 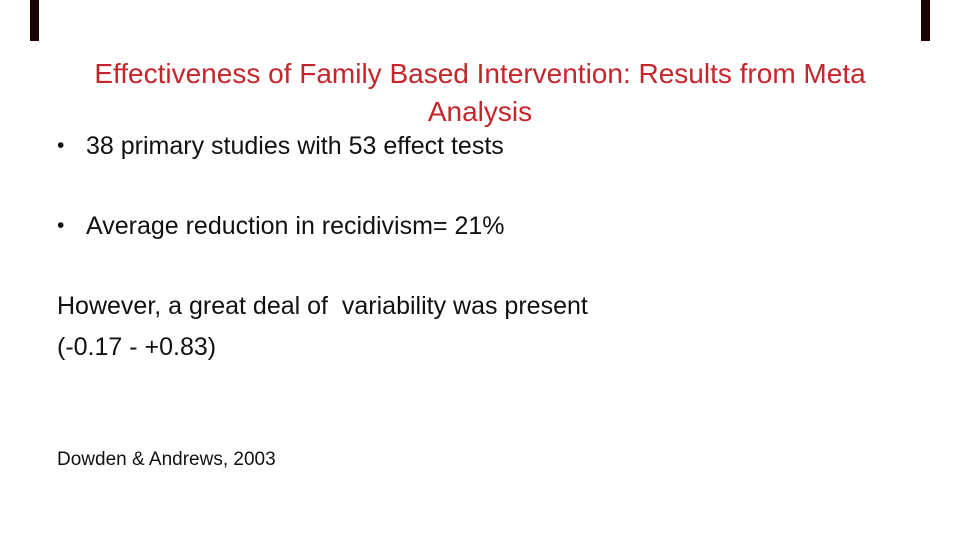 What do you see at coordinates (166, 459) in the screenshot?
I see `citation: Dowden & Andrews, 2003` at bounding box center [166, 459].